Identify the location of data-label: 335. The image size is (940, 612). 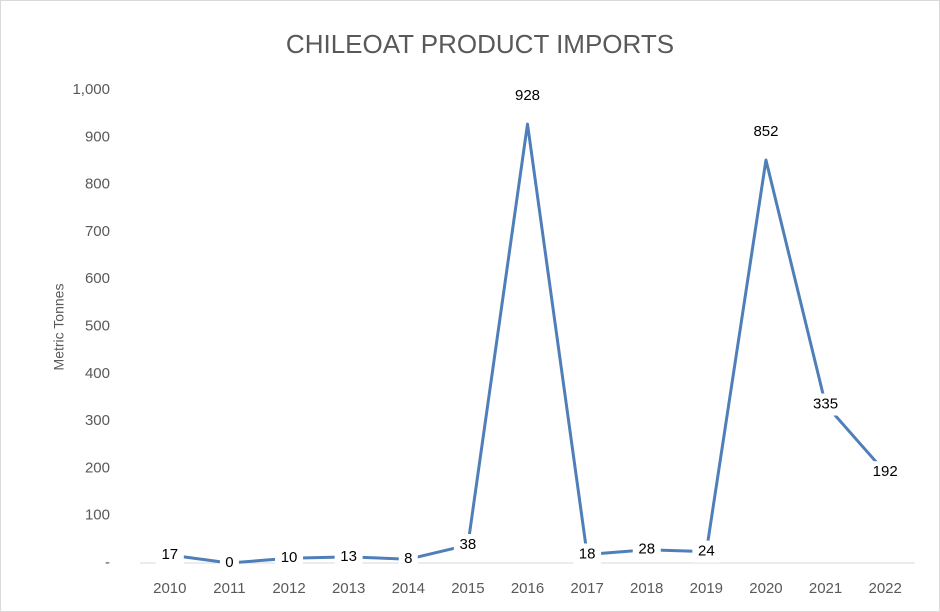
(825, 404).